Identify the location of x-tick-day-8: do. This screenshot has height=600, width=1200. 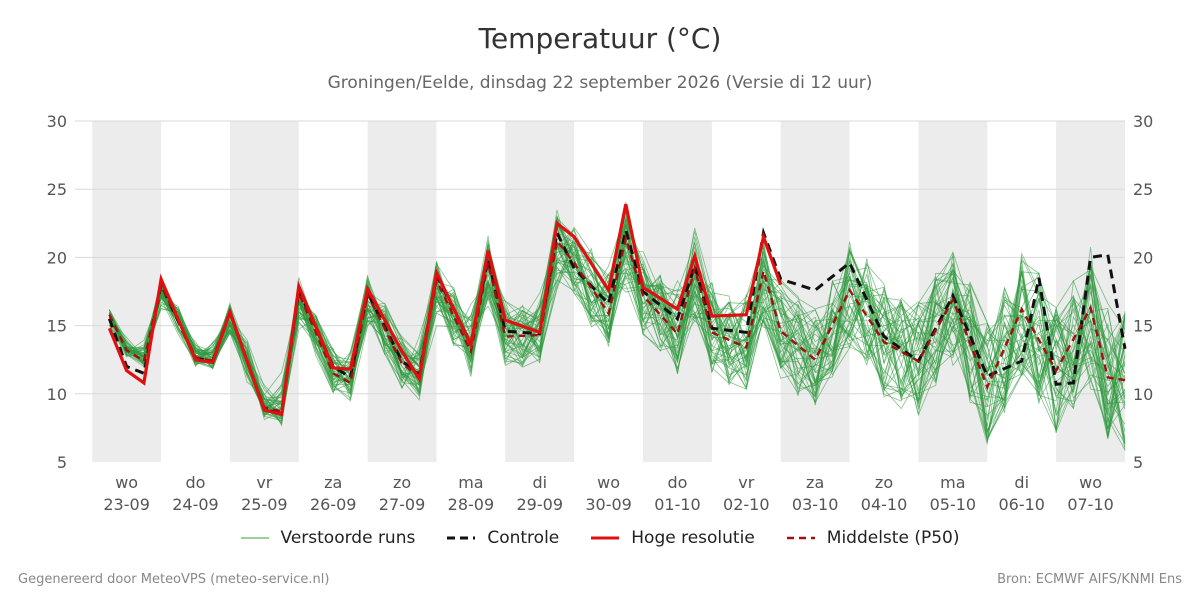
(677, 482).